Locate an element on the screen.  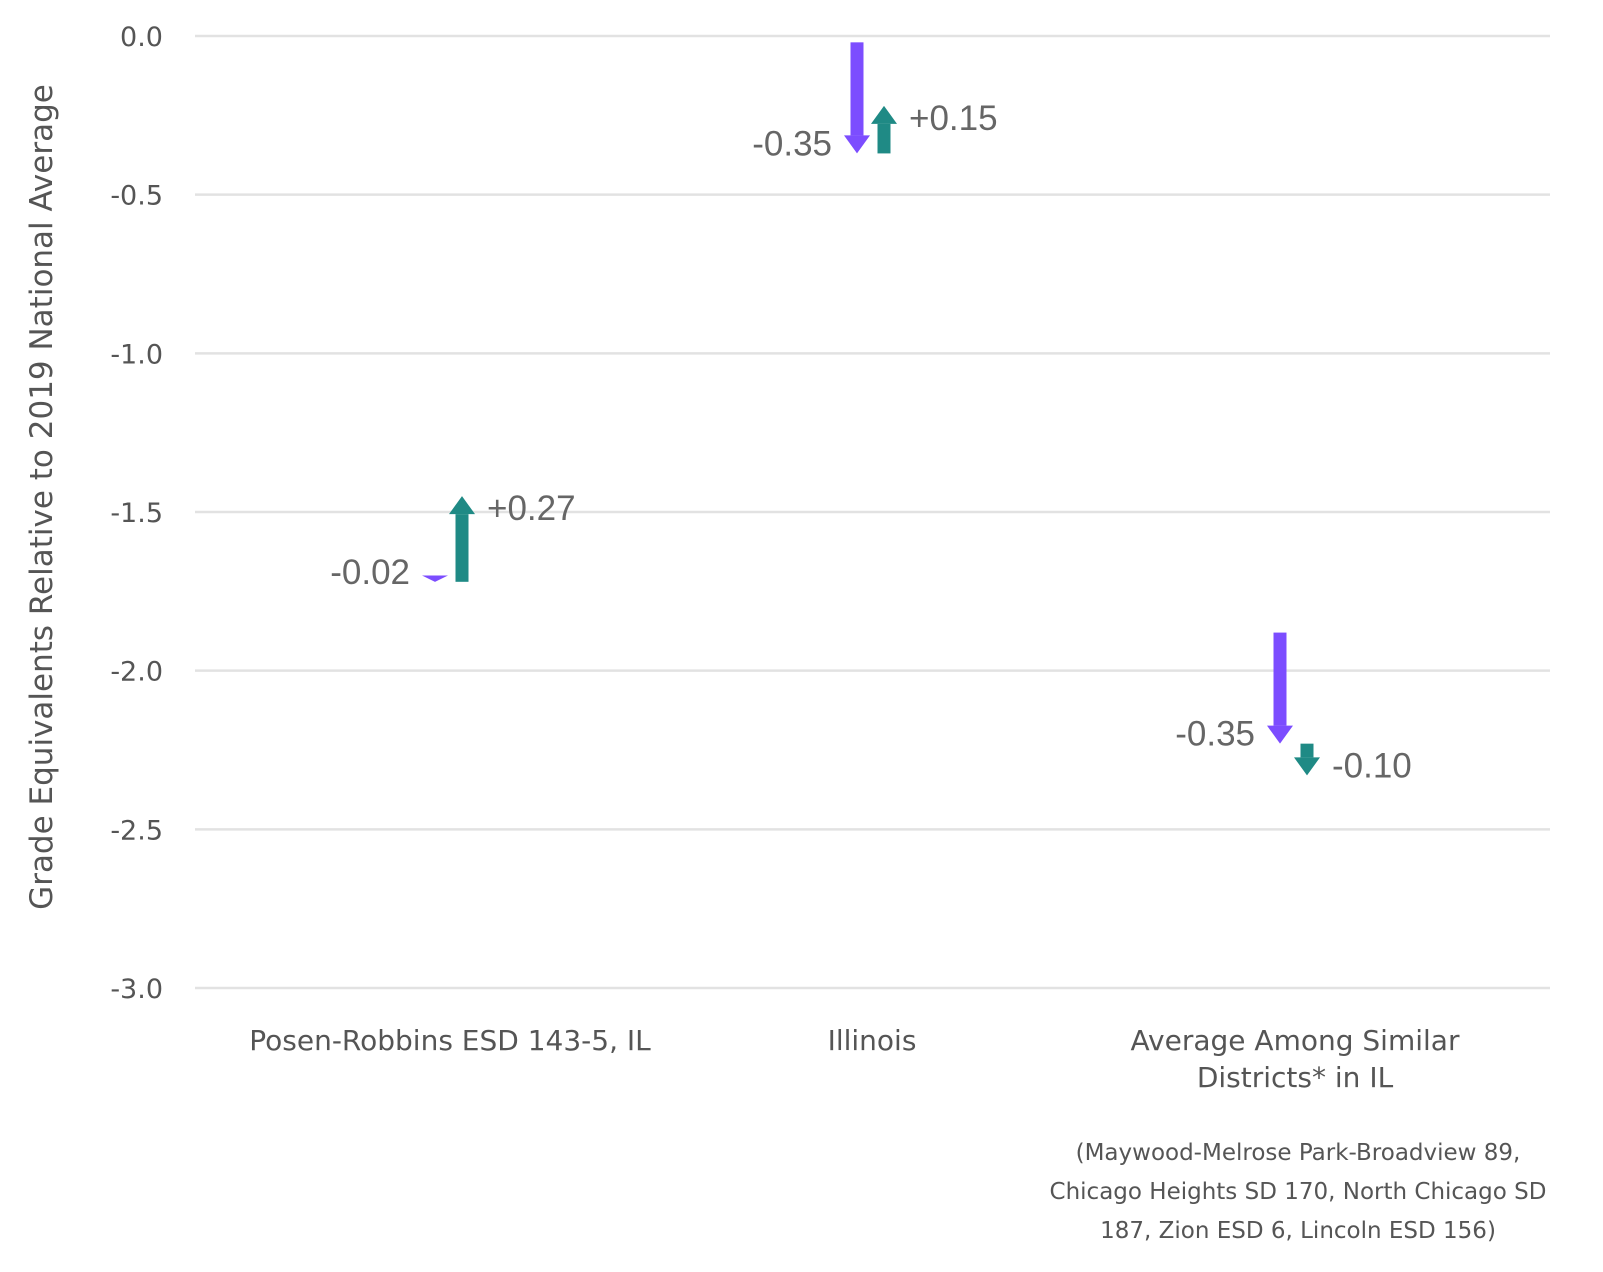
footnote-line: Chicago Heights SD 170, North Chicago SD is located at coordinates (1298, 1192).